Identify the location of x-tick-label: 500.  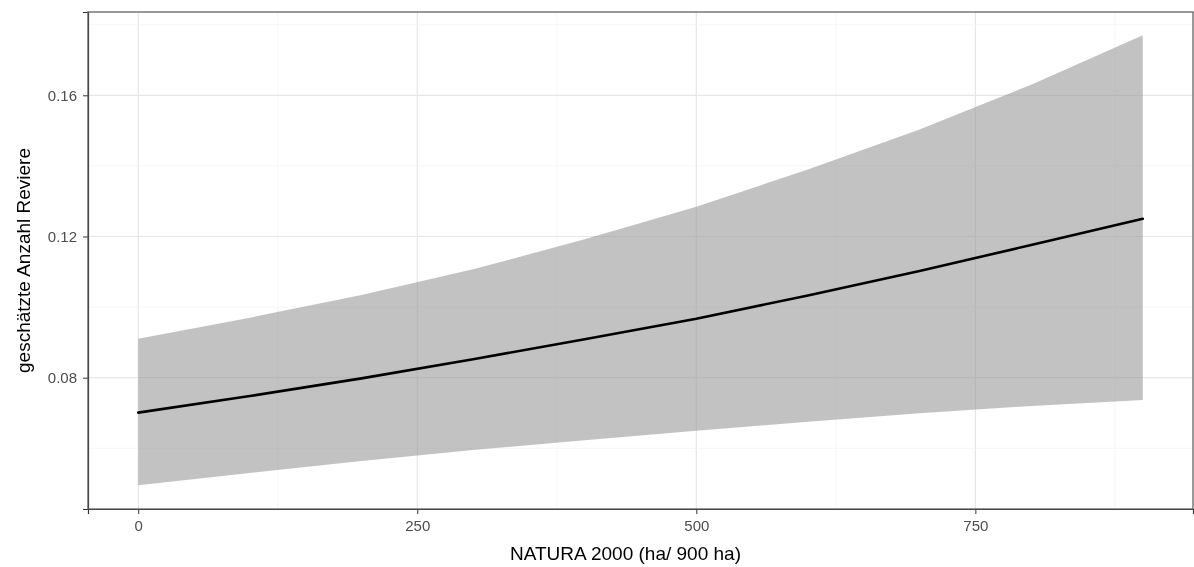
(697, 525).